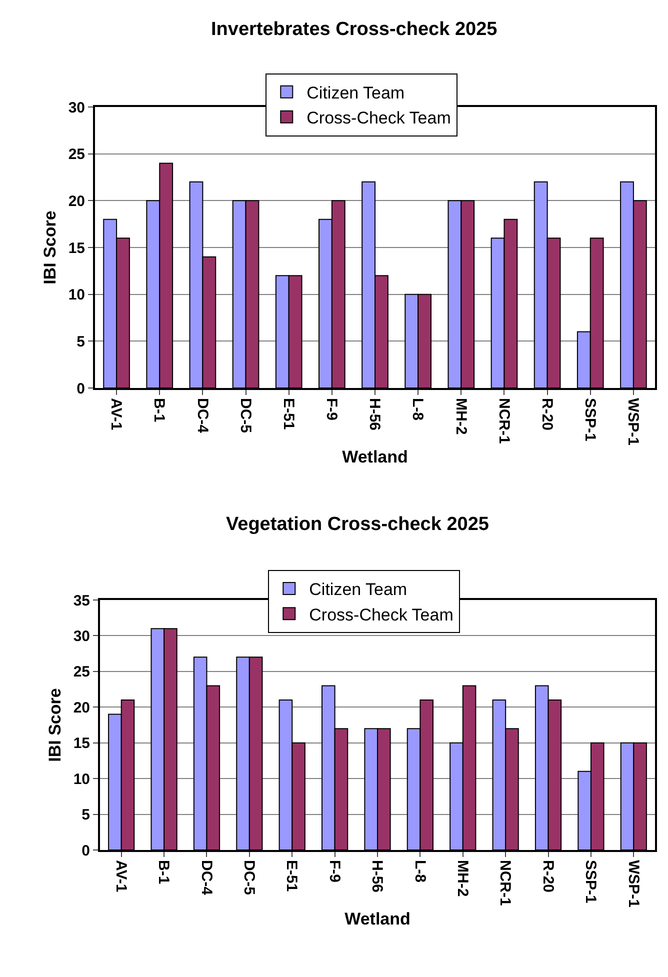  What do you see at coordinates (358, 524) in the screenshot?
I see `chart-title: Vegetation Cross-check 2025` at bounding box center [358, 524].